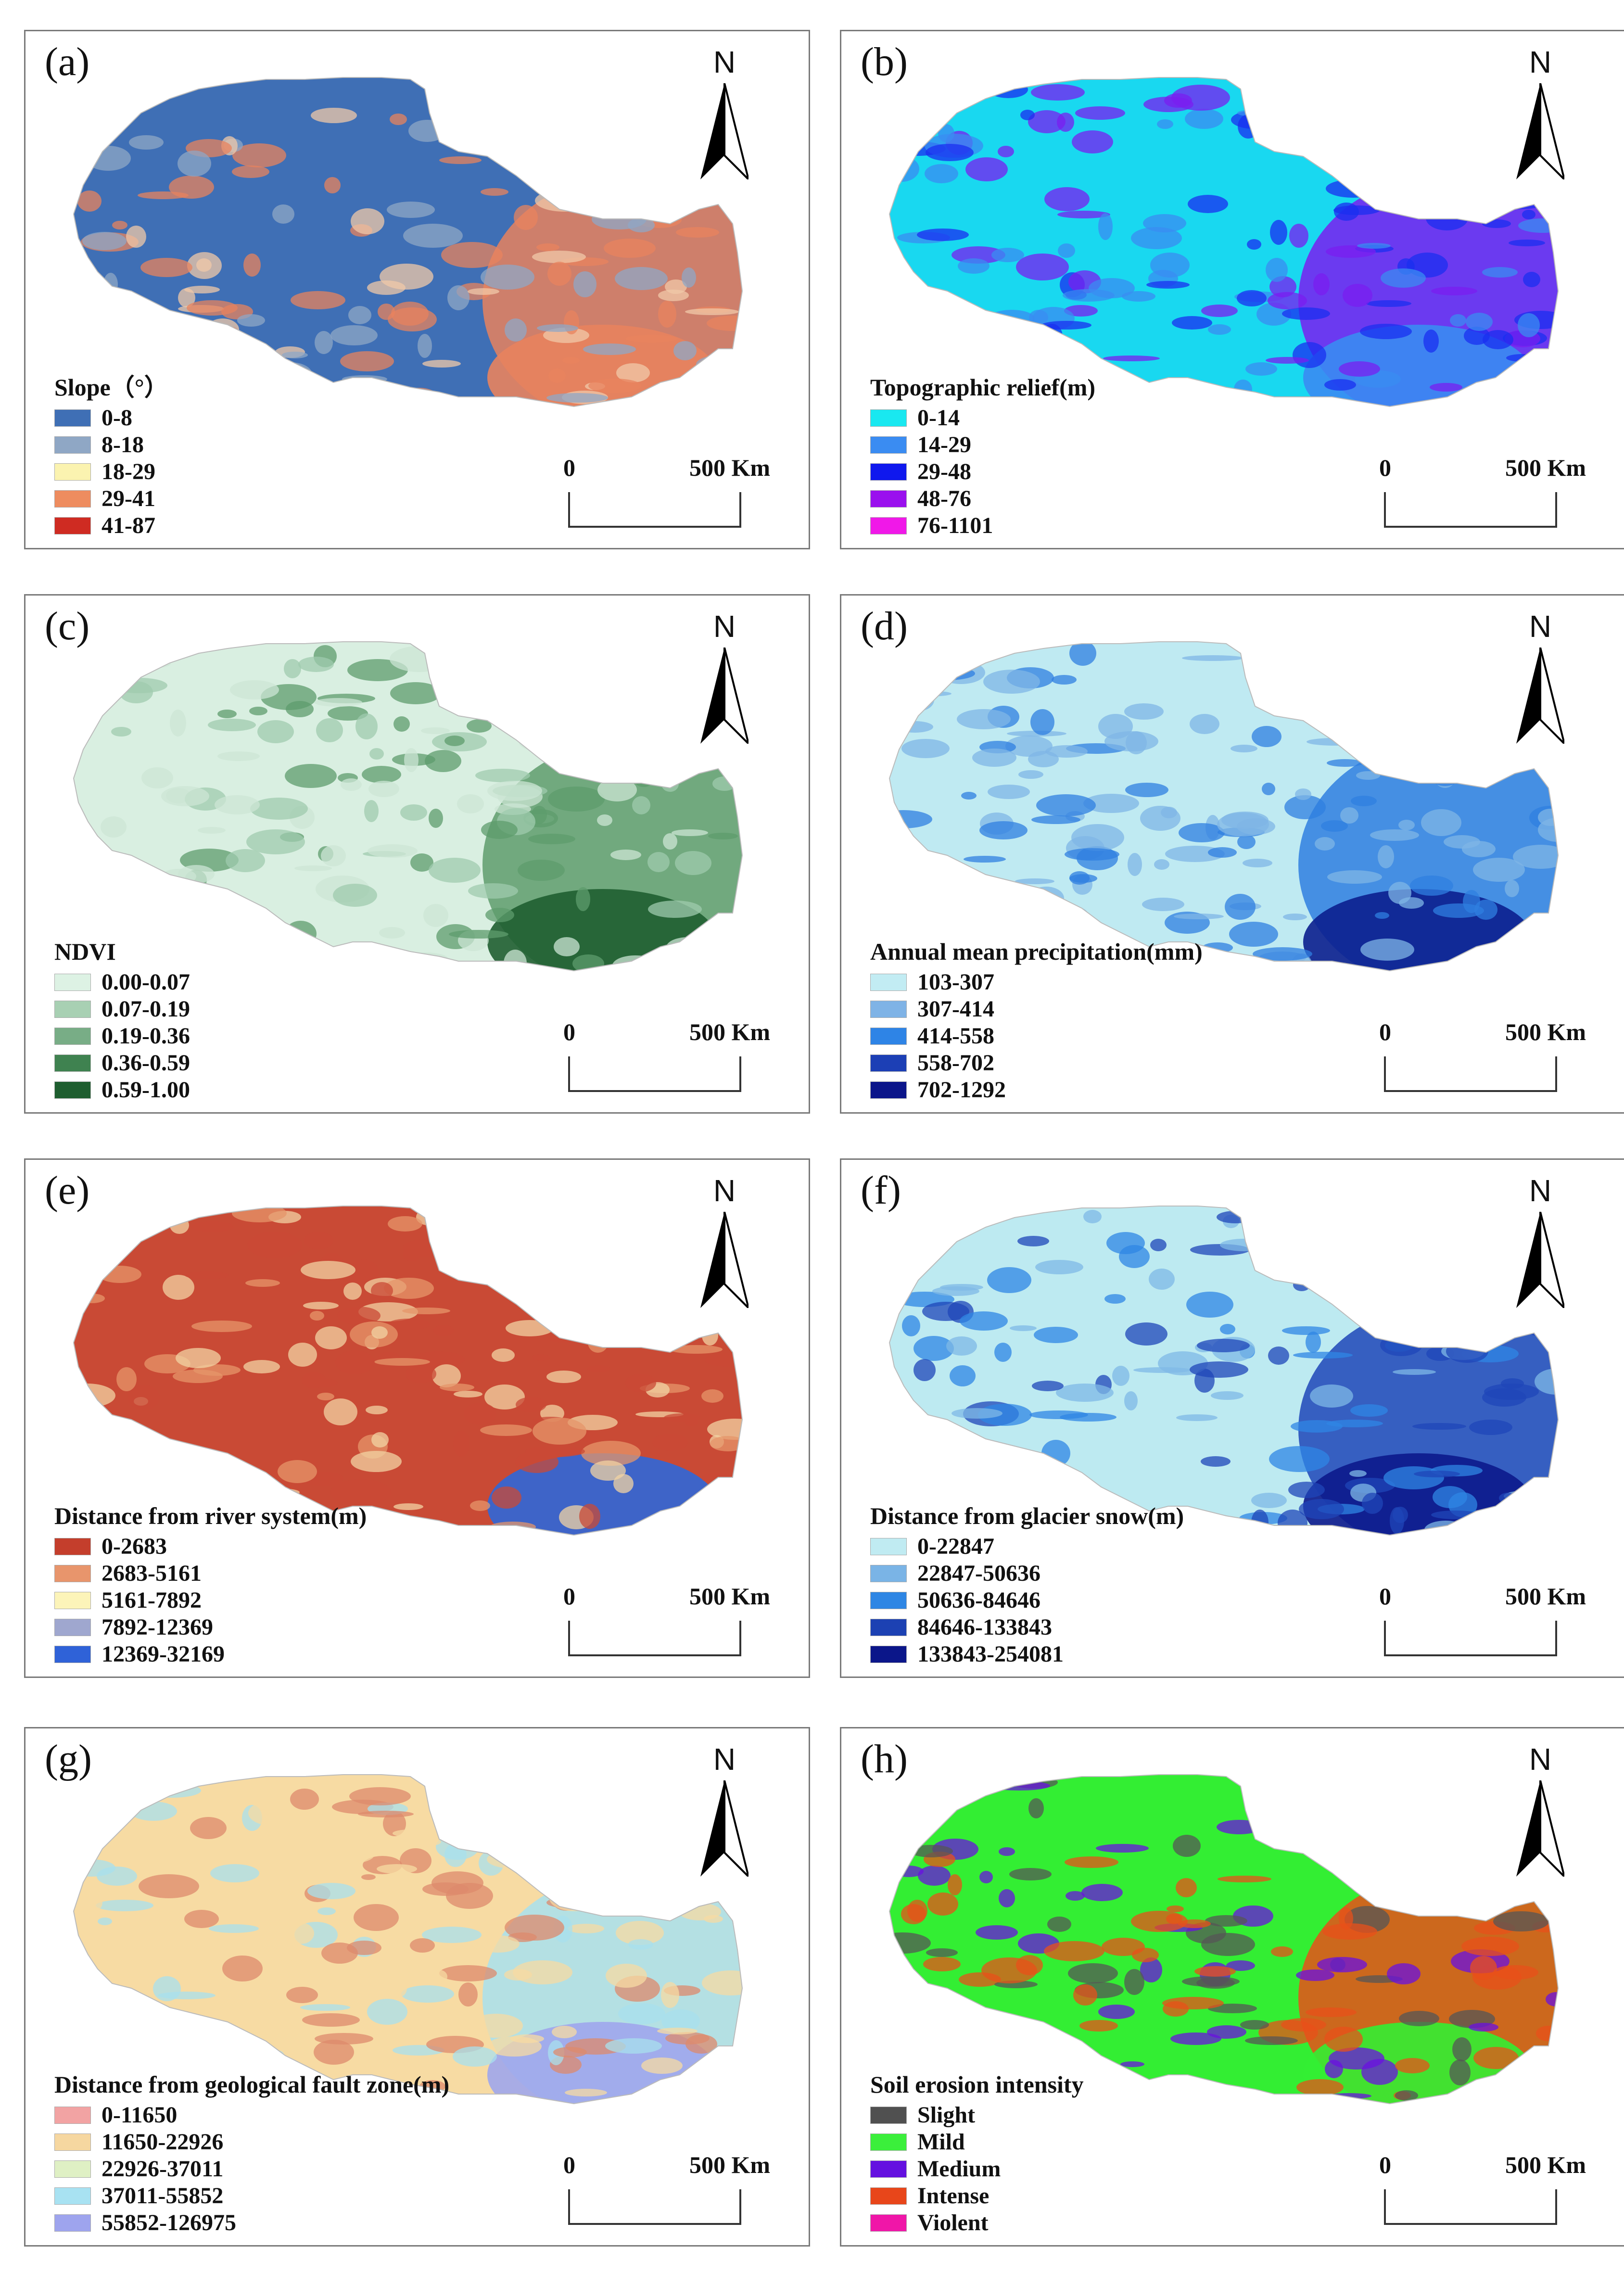 The height and width of the screenshot is (2286, 1624). What do you see at coordinates (977, 2169) in the screenshot?
I see `legend-item: Medium` at bounding box center [977, 2169].